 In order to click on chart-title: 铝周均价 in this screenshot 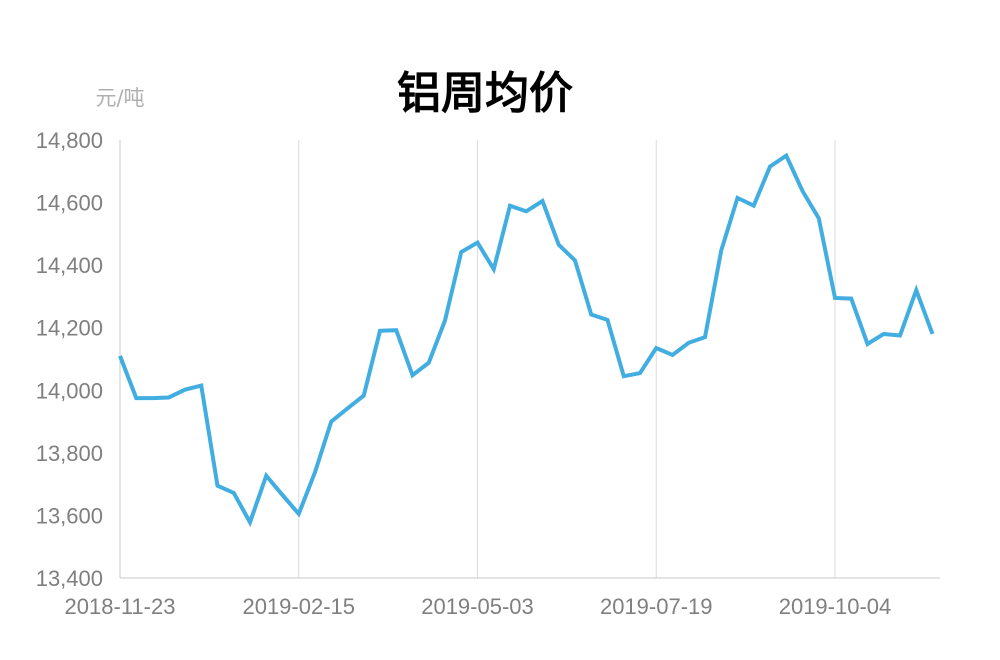, I will do `click(485, 93)`.